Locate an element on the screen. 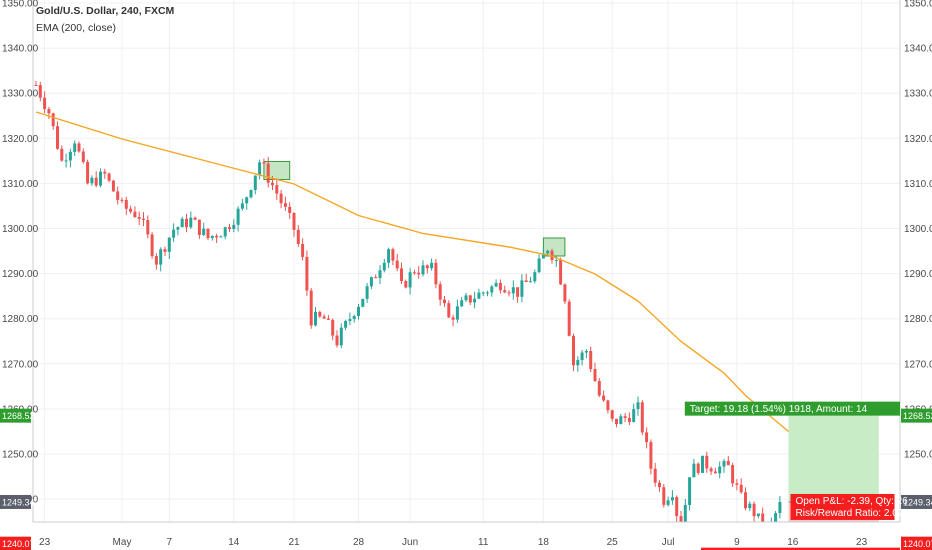 This screenshot has height=550, width=932. x-tick-label: 7 is located at coordinates (170, 542).